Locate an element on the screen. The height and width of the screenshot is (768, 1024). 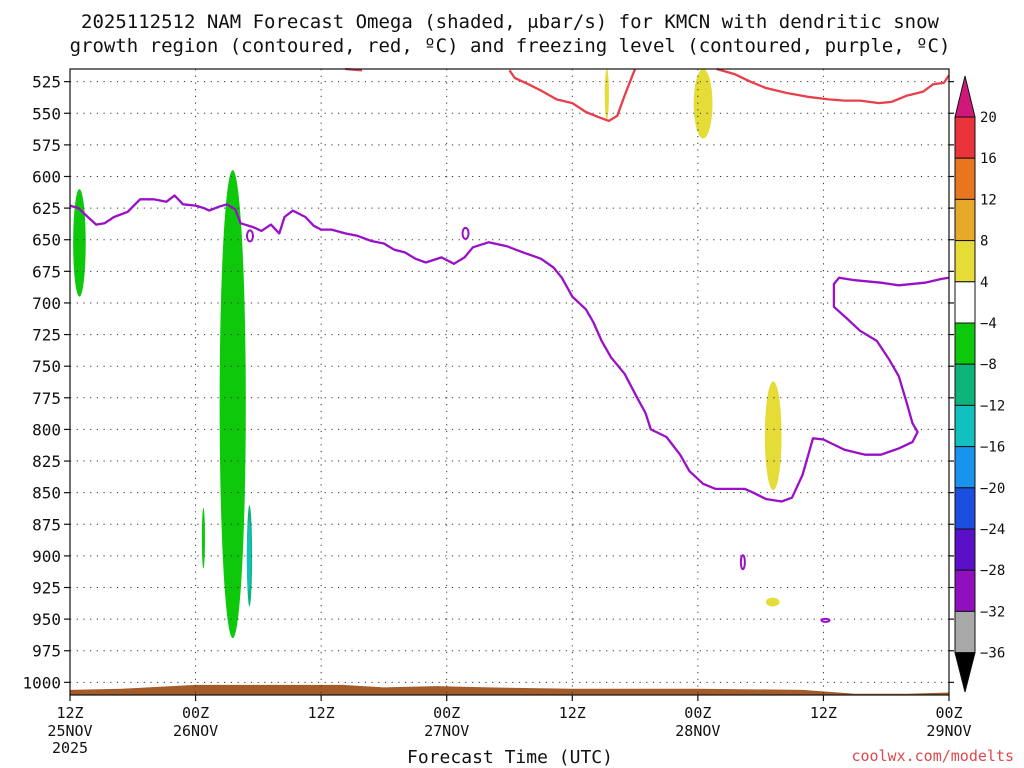
colorbar-label-7: −12 is located at coordinates (992, 406).